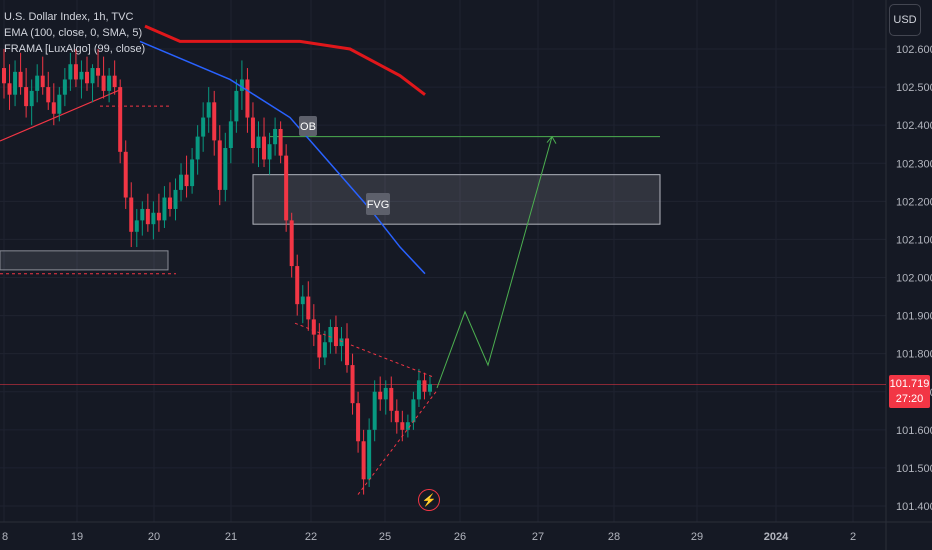  Describe the element at coordinates (914, 431) in the screenshot. I see `y-tick-label-10: 101.600` at that location.